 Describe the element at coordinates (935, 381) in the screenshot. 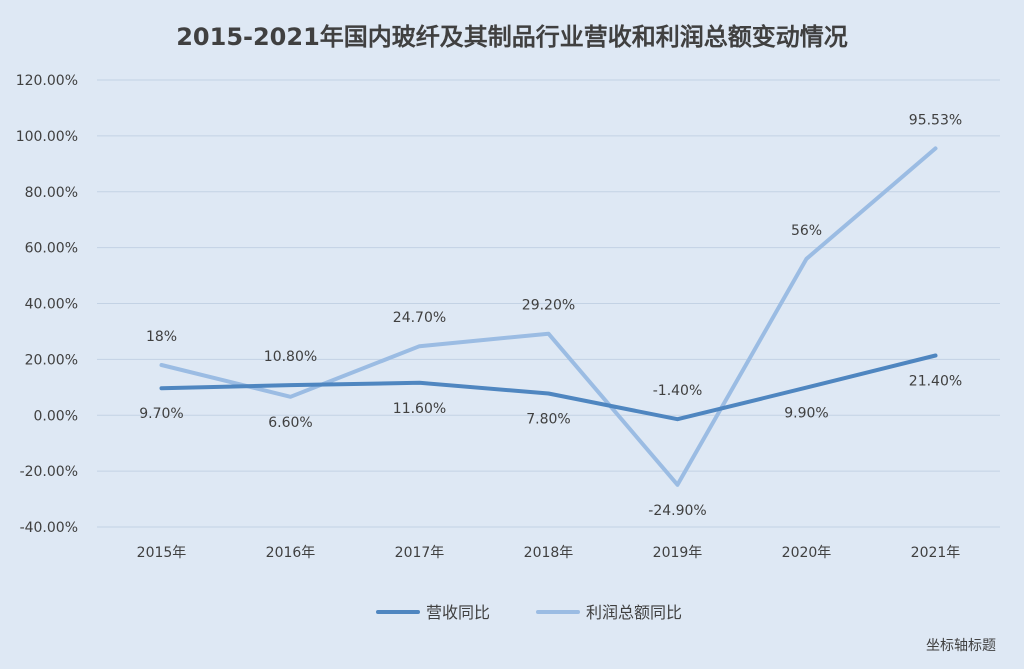

I see `revenue-data-label: 21.40%` at that location.